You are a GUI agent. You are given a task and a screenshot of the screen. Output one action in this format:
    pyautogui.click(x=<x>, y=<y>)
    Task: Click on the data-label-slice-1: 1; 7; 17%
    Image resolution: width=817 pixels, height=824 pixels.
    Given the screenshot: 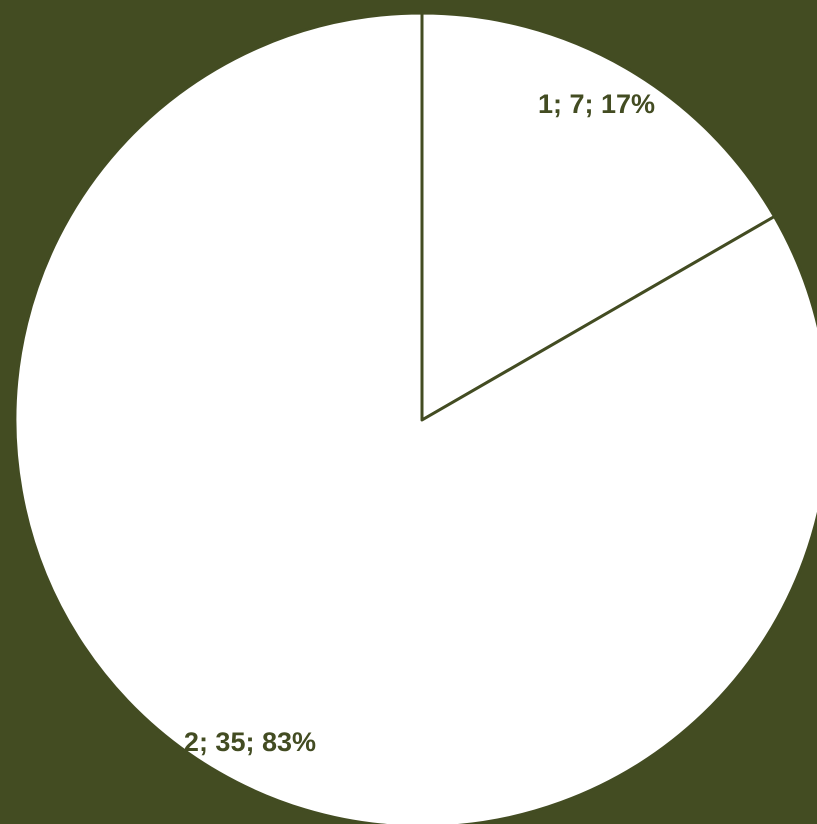 What is the action you would take?
    pyautogui.click(x=596, y=104)
    